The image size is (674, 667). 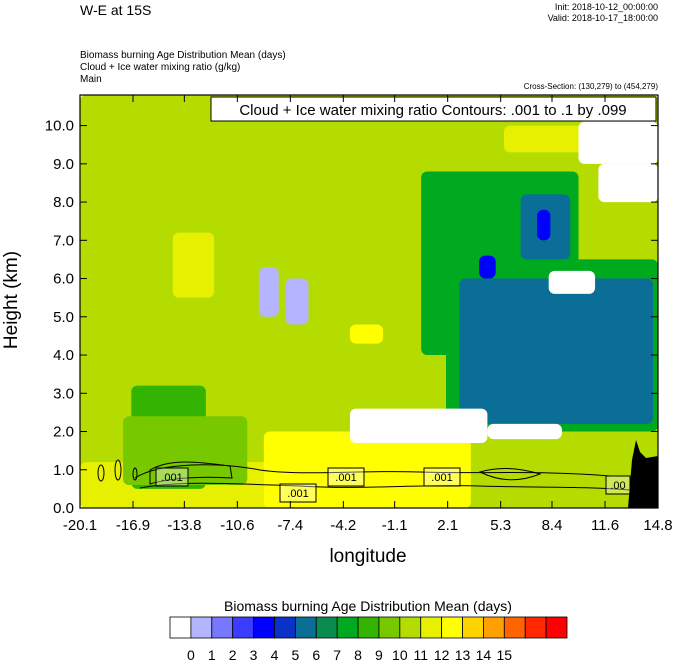 I want to click on field-description-2: Cloud + Ice water mixing ratio (g/kg), so click(x=160, y=67).